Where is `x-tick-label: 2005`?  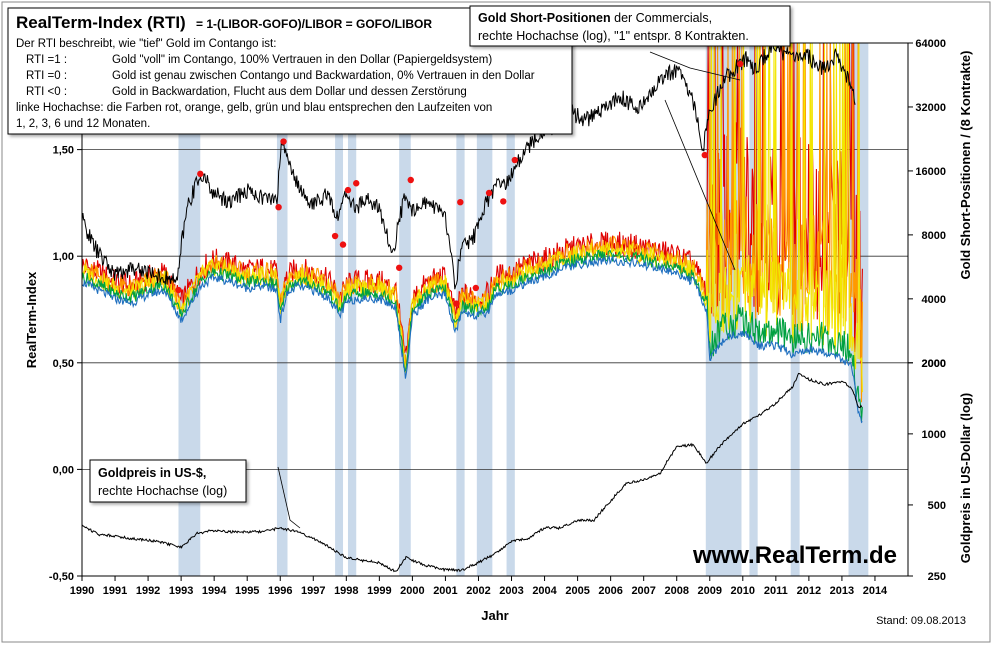 x-tick-label: 2005 is located at coordinates (577, 591).